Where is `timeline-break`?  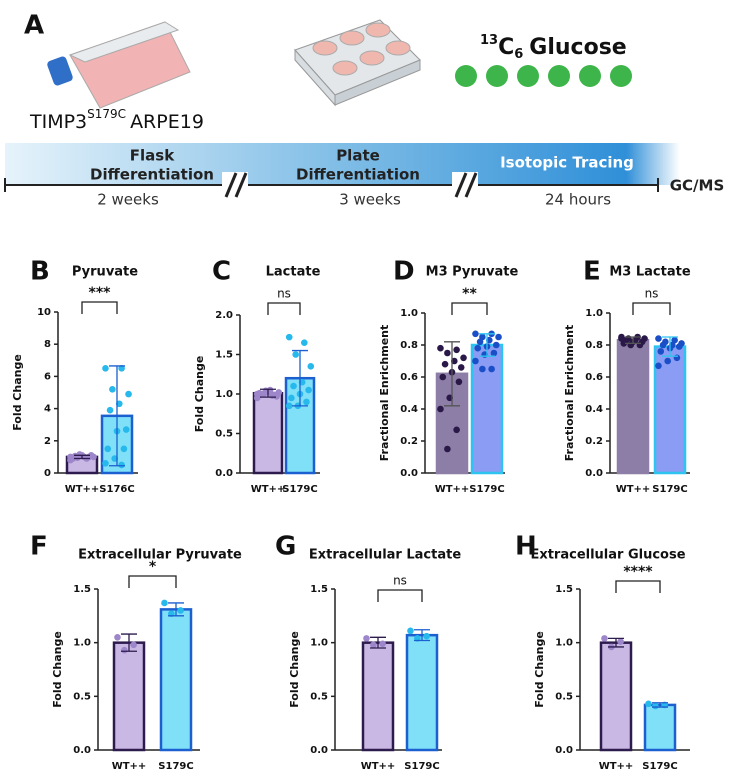 timeline-break is located at coordinates (350, 185).